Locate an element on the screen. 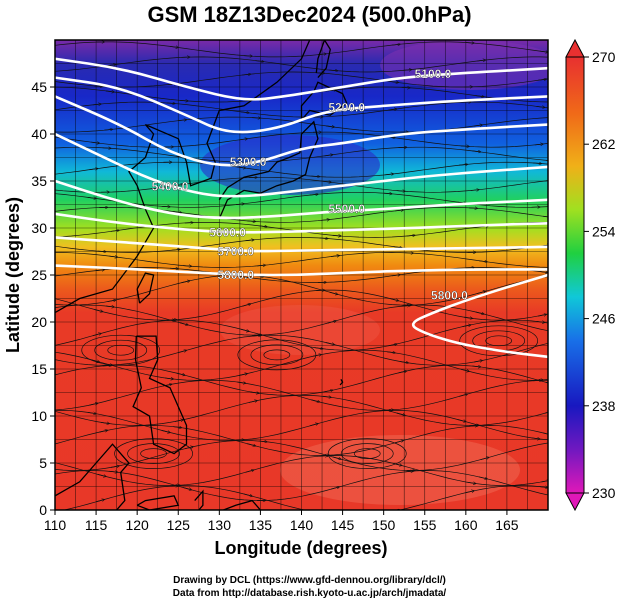 This screenshot has width=619, height=605. x-tick-label: 155 is located at coordinates (425, 525).